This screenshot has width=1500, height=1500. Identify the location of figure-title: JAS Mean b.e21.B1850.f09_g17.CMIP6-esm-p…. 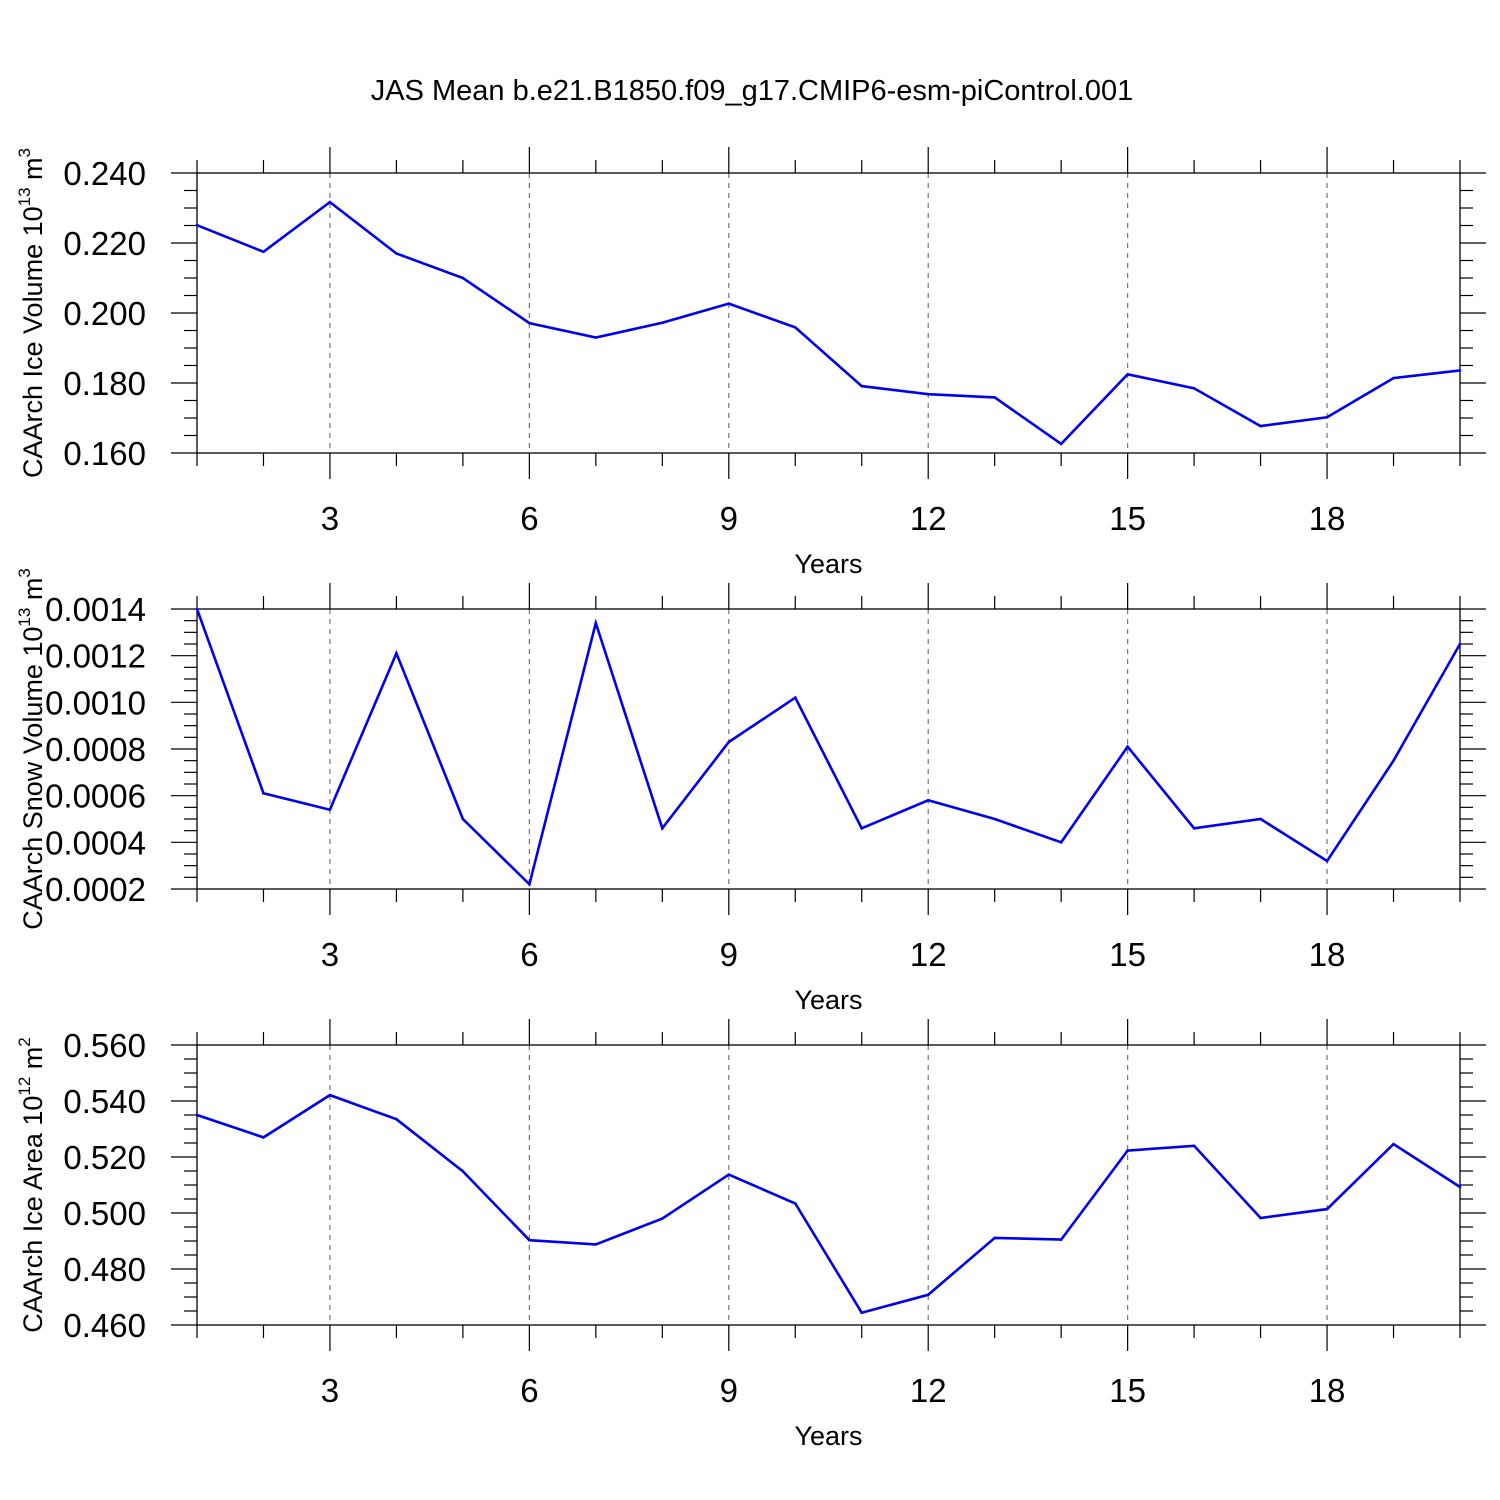
(752, 91).